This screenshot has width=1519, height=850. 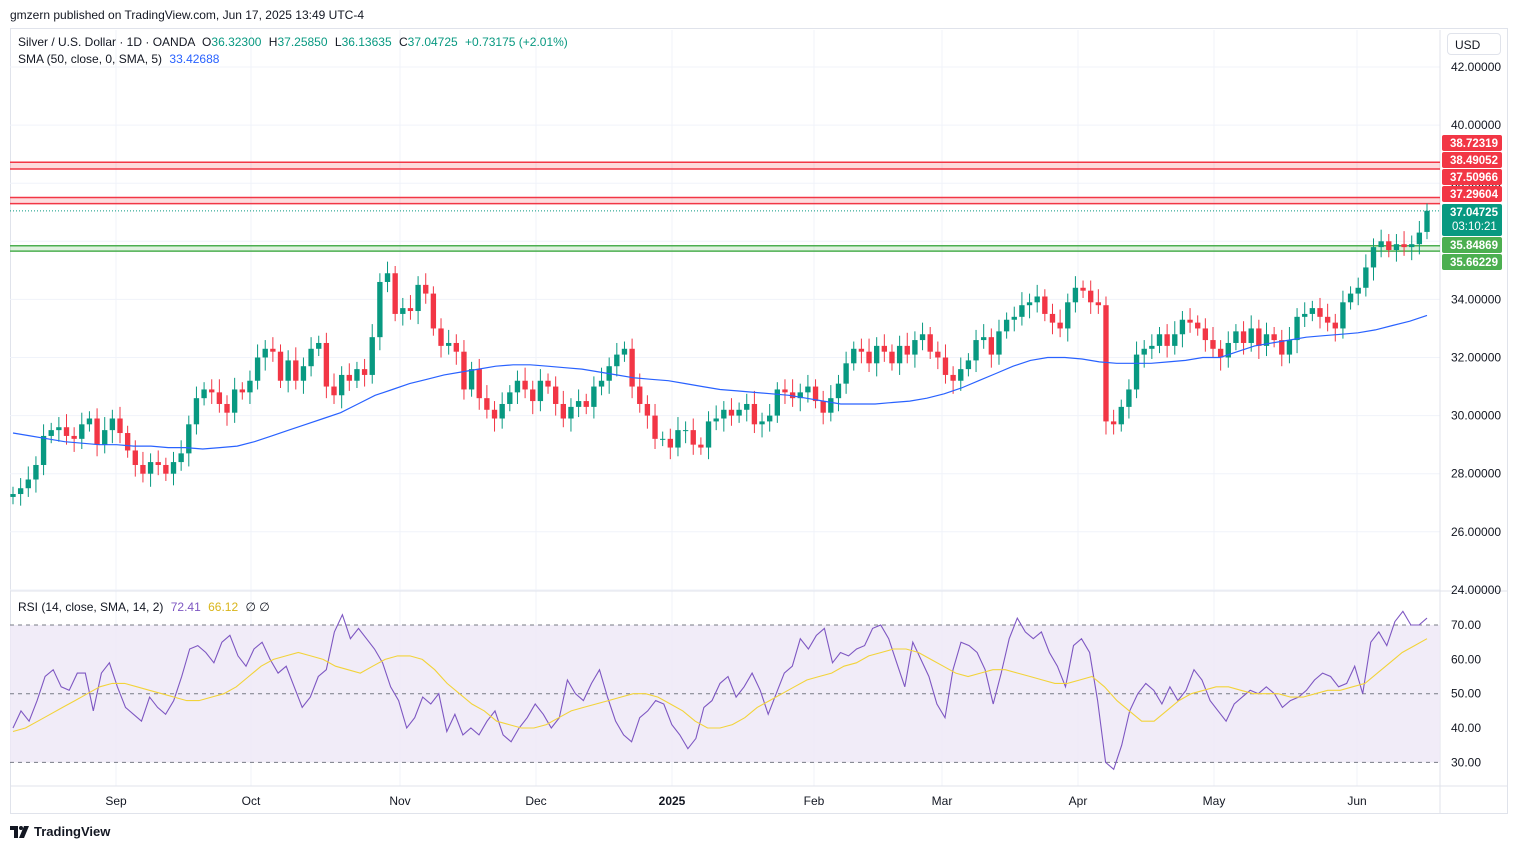 I want to click on time-tick-label: Mar, so click(x=942, y=801).